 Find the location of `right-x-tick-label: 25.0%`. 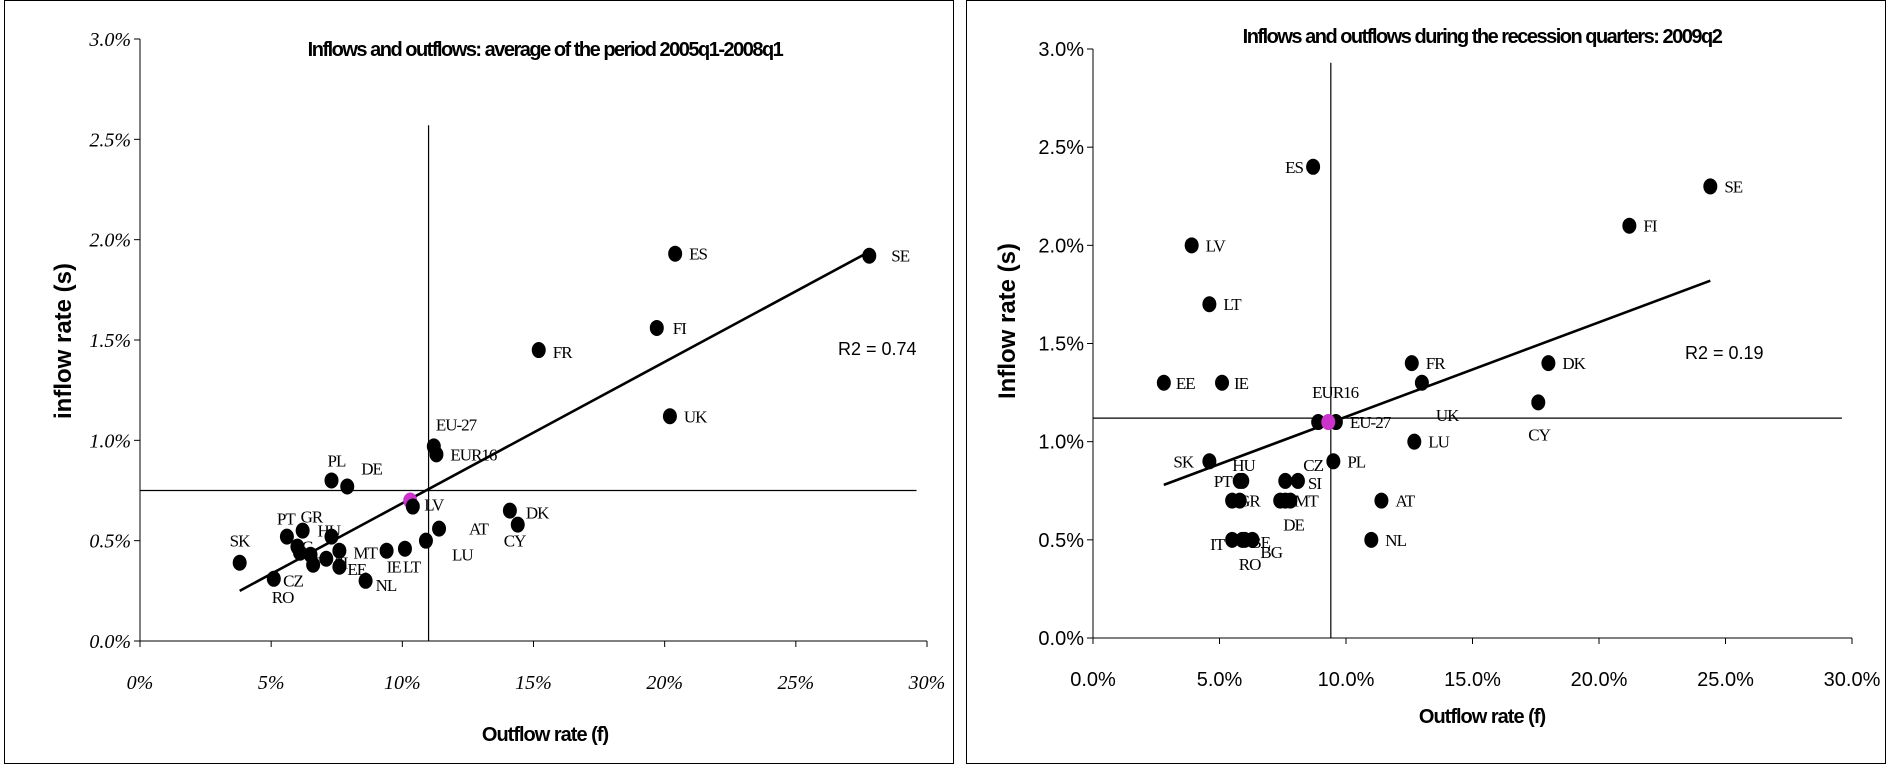

right-x-tick-label: 25.0% is located at coordinates (1725, 680).